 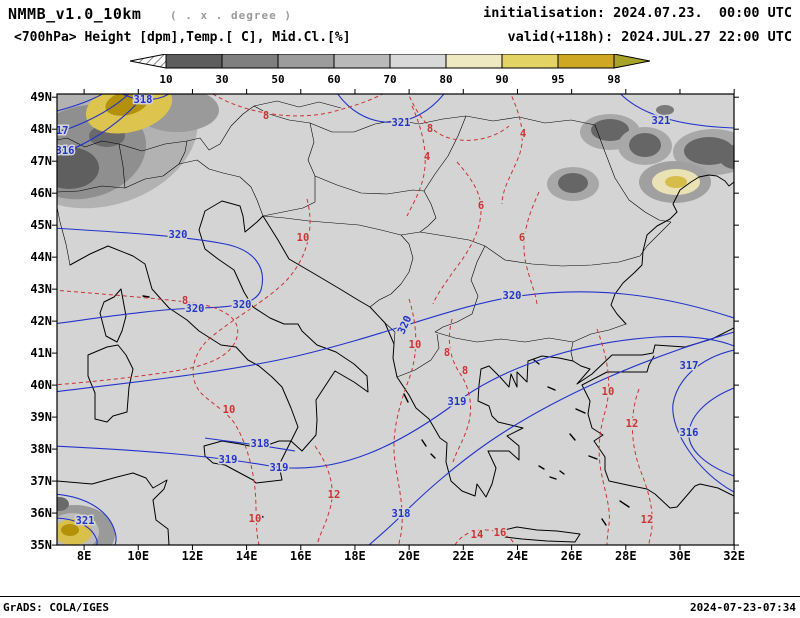 I want to click on colorbar-left-arrow, so click(x=148, y=61).